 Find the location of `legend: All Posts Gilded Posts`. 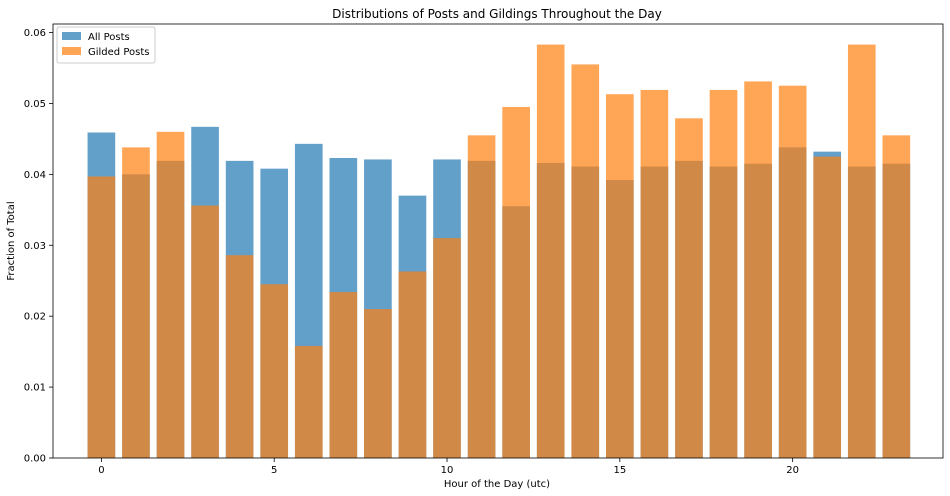

legend: All Posts Gilded Posts is located at coordinates (106, 45).